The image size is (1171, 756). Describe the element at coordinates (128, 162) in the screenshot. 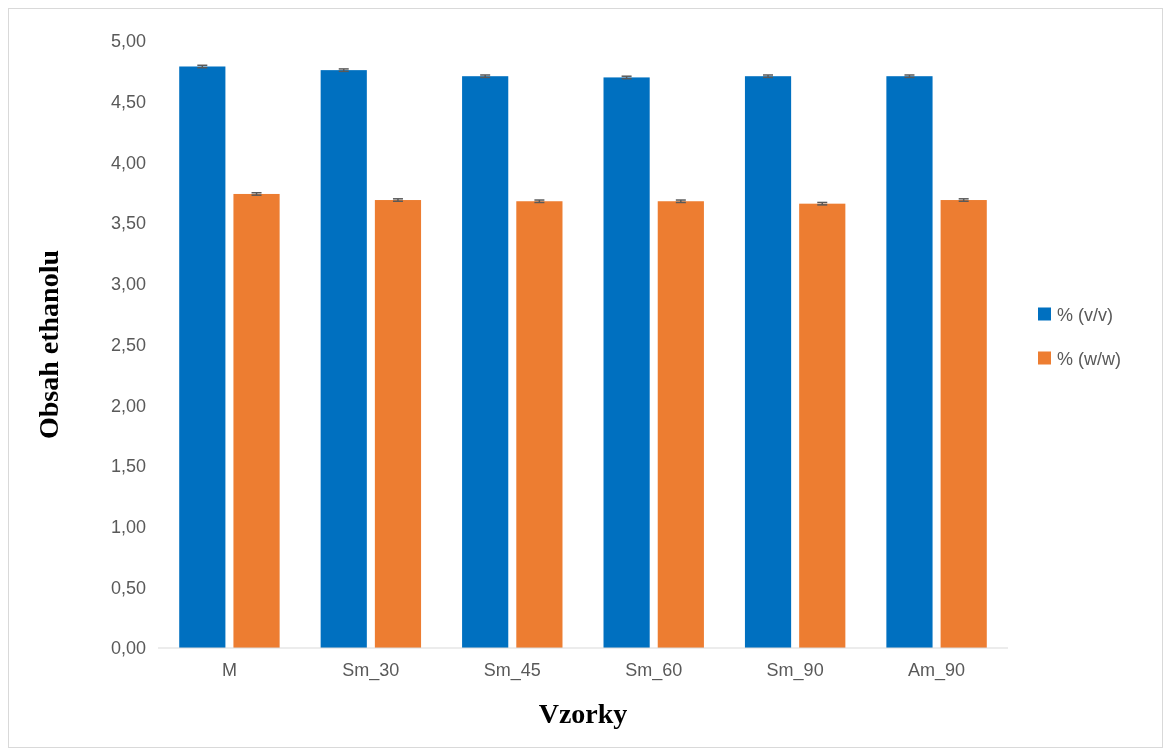

I see `y-tick-label: 4,00` at that location.